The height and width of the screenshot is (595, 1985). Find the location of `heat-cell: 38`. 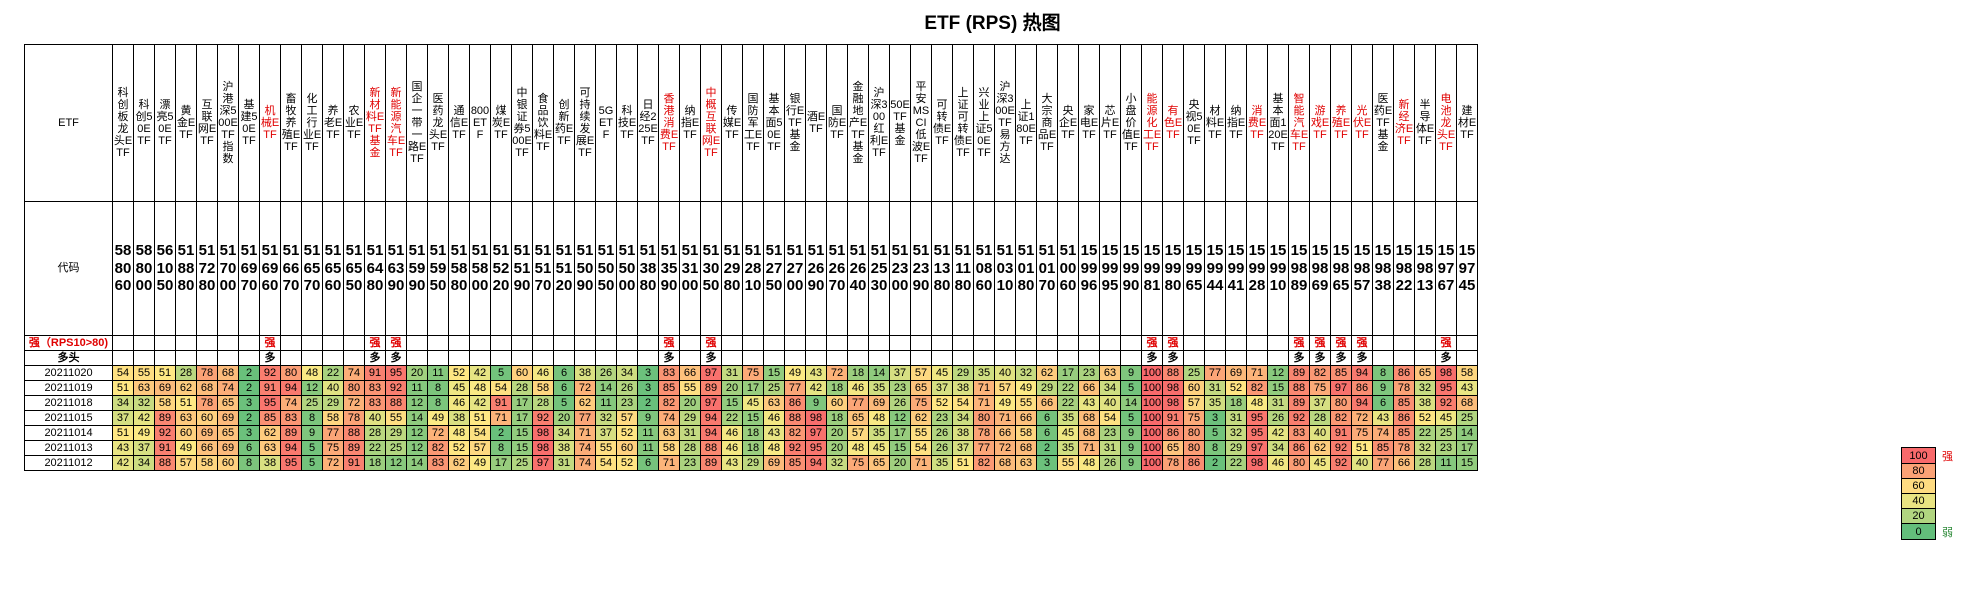

heat-cell: 38 is located at coordinates (459, 418).